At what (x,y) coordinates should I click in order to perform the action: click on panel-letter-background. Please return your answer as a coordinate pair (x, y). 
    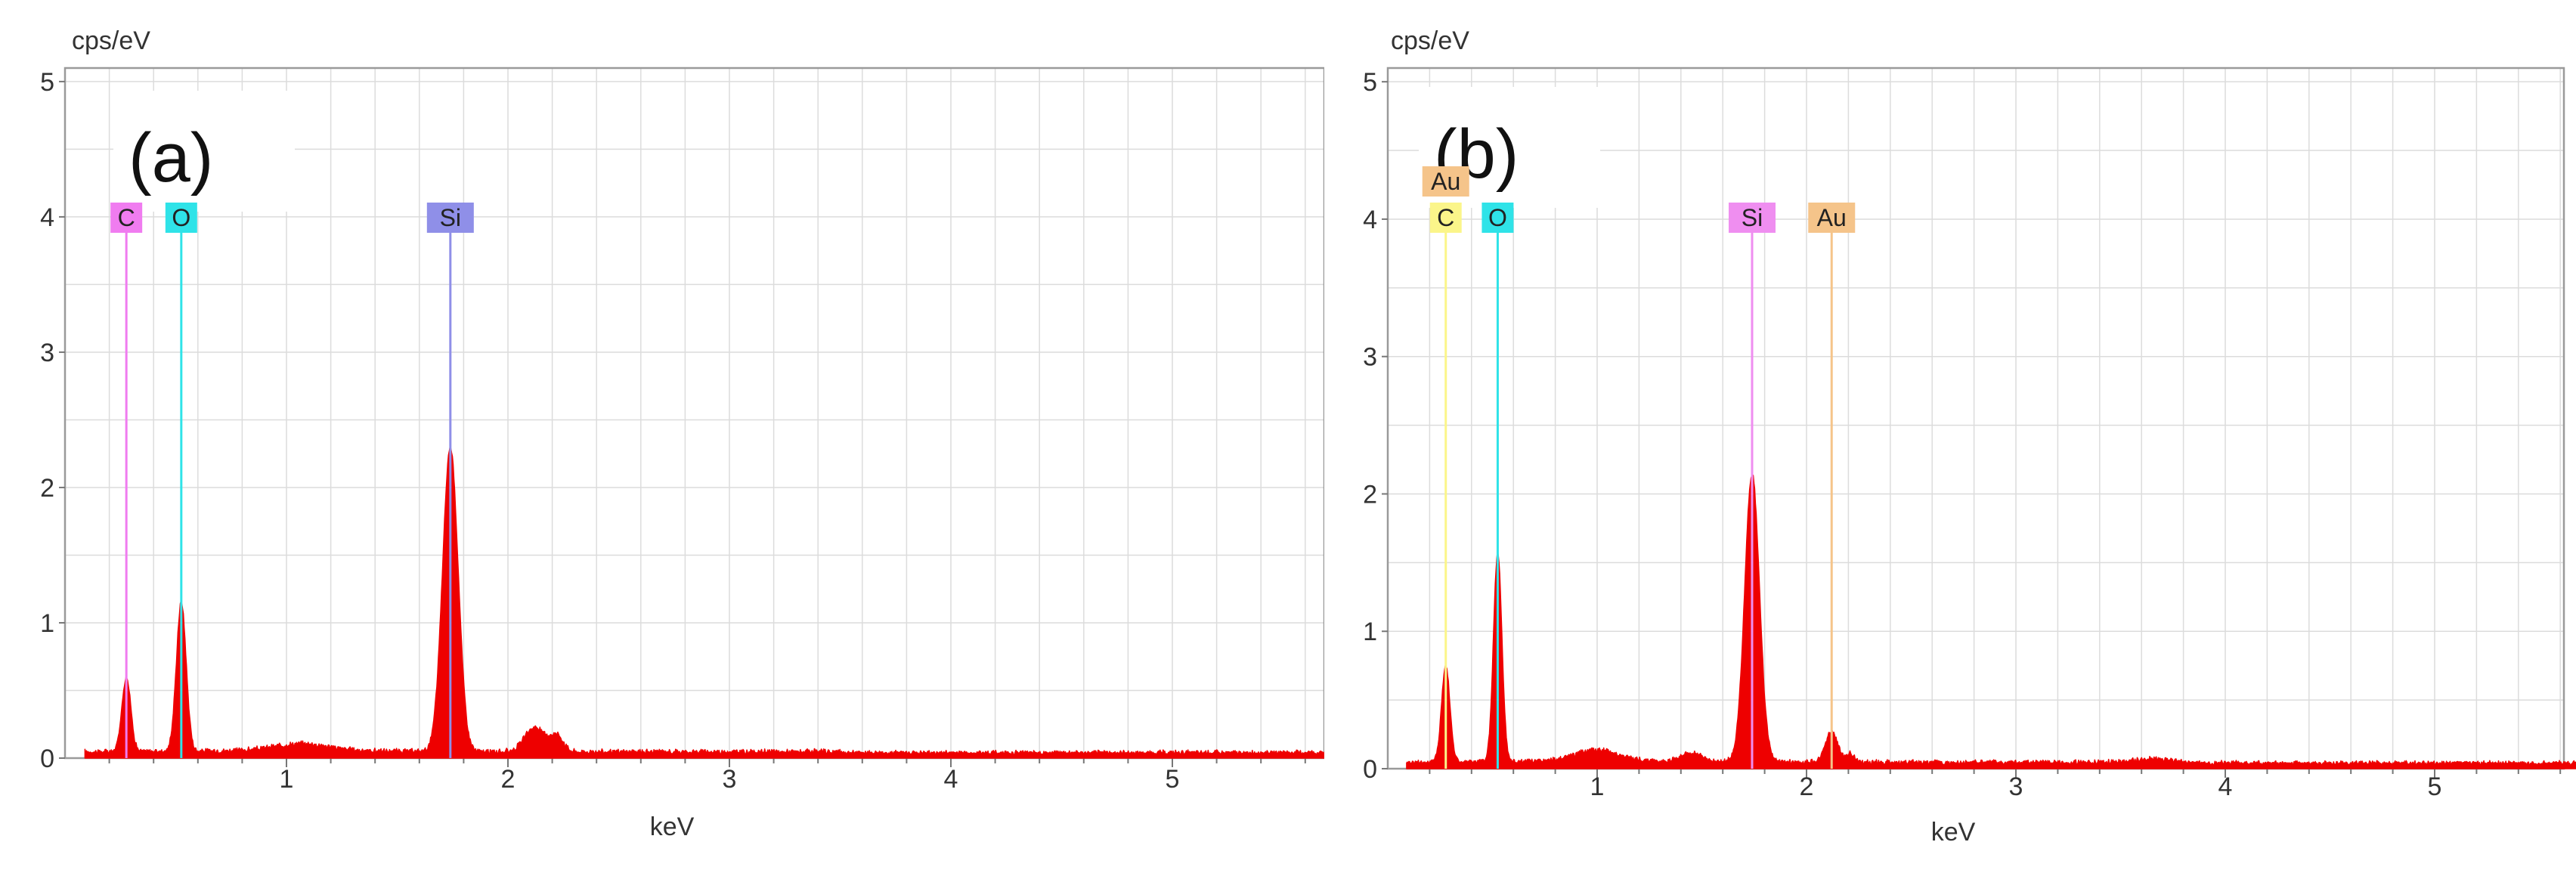
    Looking at the image, I should click on (204, 151).